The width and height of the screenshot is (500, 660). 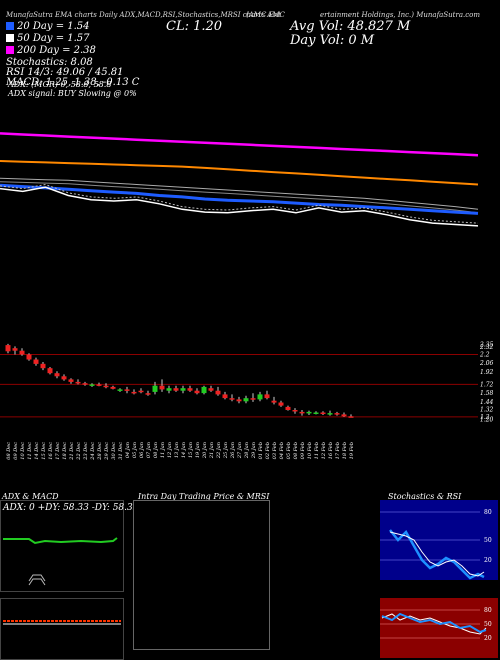 I want to click on price-tick: 1.58, so click(x=487, y=393).